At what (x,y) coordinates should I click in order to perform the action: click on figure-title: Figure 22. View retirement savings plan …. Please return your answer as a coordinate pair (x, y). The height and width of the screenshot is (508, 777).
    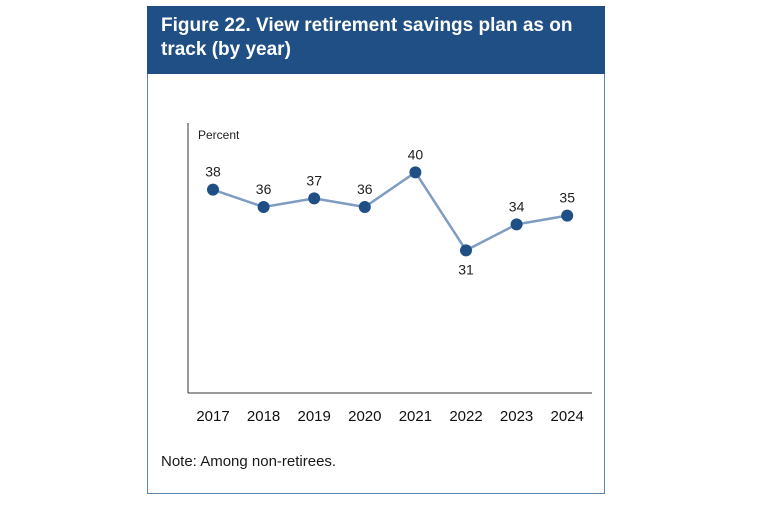
    Looking at the image, I should click on (367, 37).